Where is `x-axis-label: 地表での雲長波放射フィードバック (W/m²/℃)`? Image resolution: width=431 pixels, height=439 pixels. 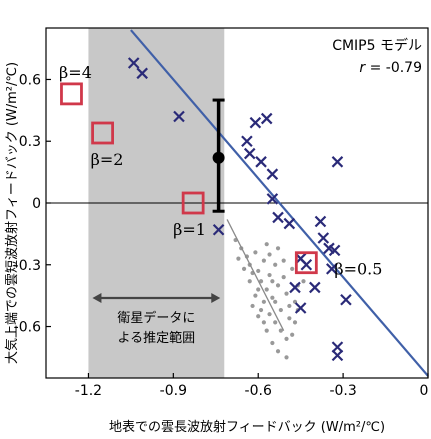
x-axis-label: 地表での雲長波放射フィードバック (W/m²/℃) is located at coordinates (247, 427).